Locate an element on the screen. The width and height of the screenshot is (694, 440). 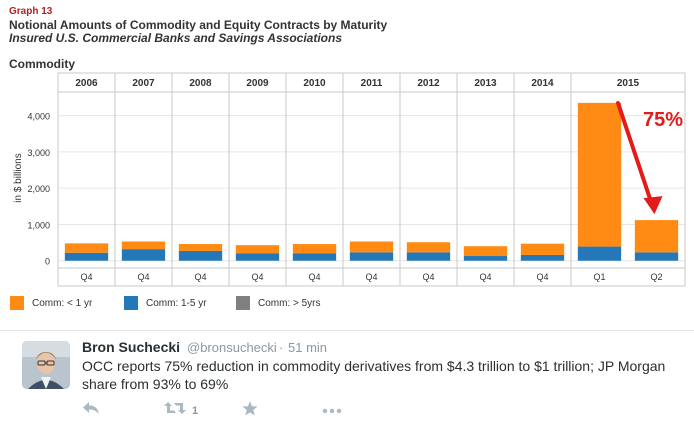
chart-legend: Comm: < 1 yr Comm: 1-5 yr Comm: > 5yrs is located at coordinates (347, 306).